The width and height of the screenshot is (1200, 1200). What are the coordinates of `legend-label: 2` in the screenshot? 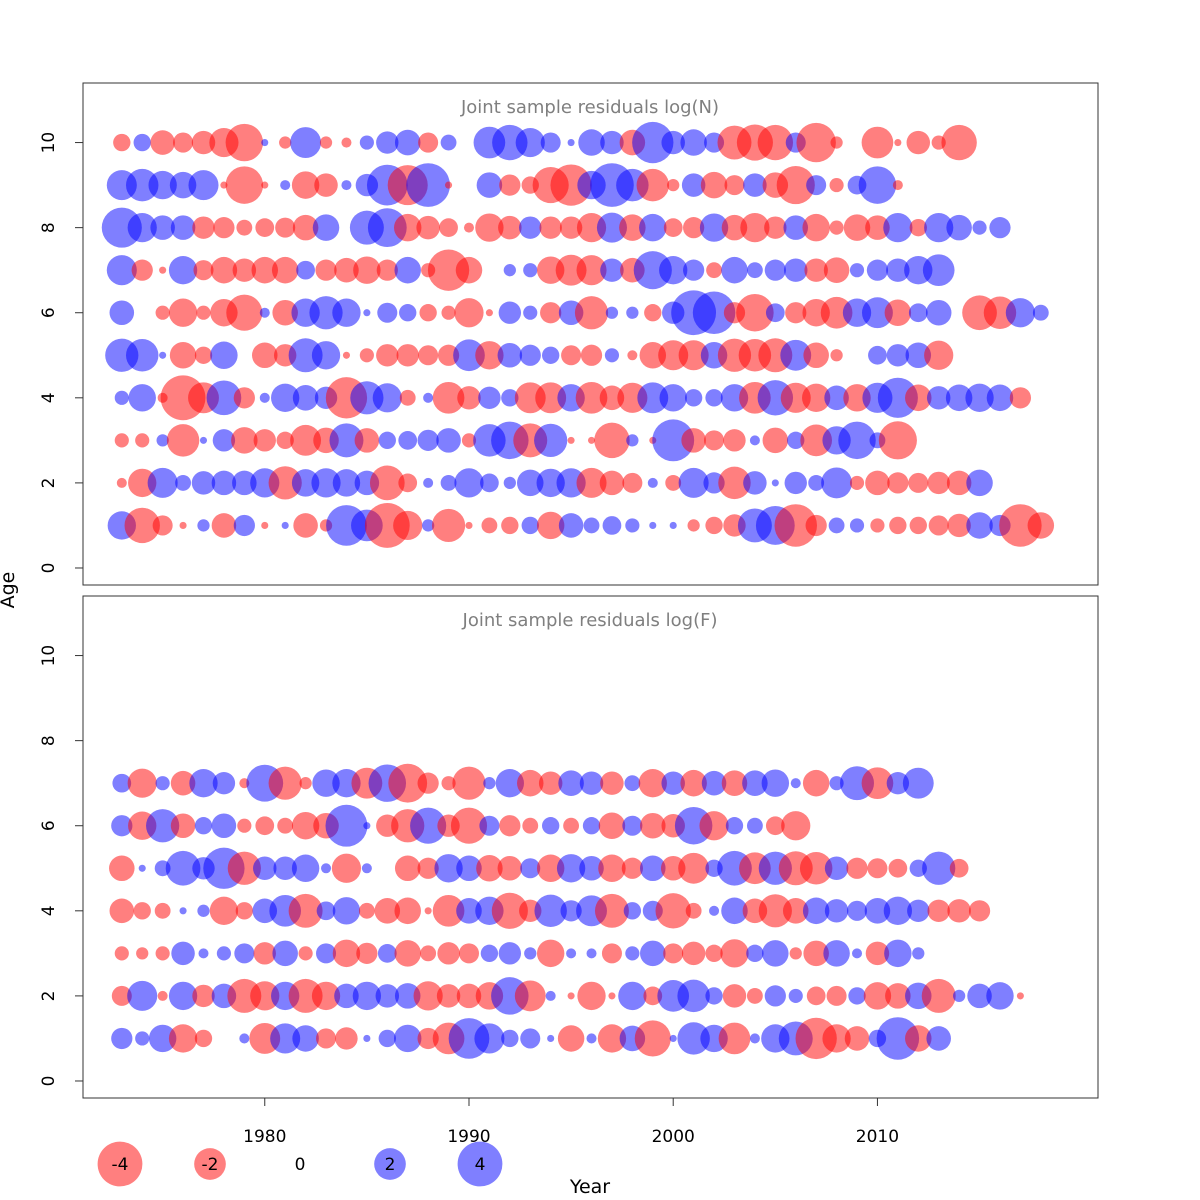 It's located at (390, 1165).